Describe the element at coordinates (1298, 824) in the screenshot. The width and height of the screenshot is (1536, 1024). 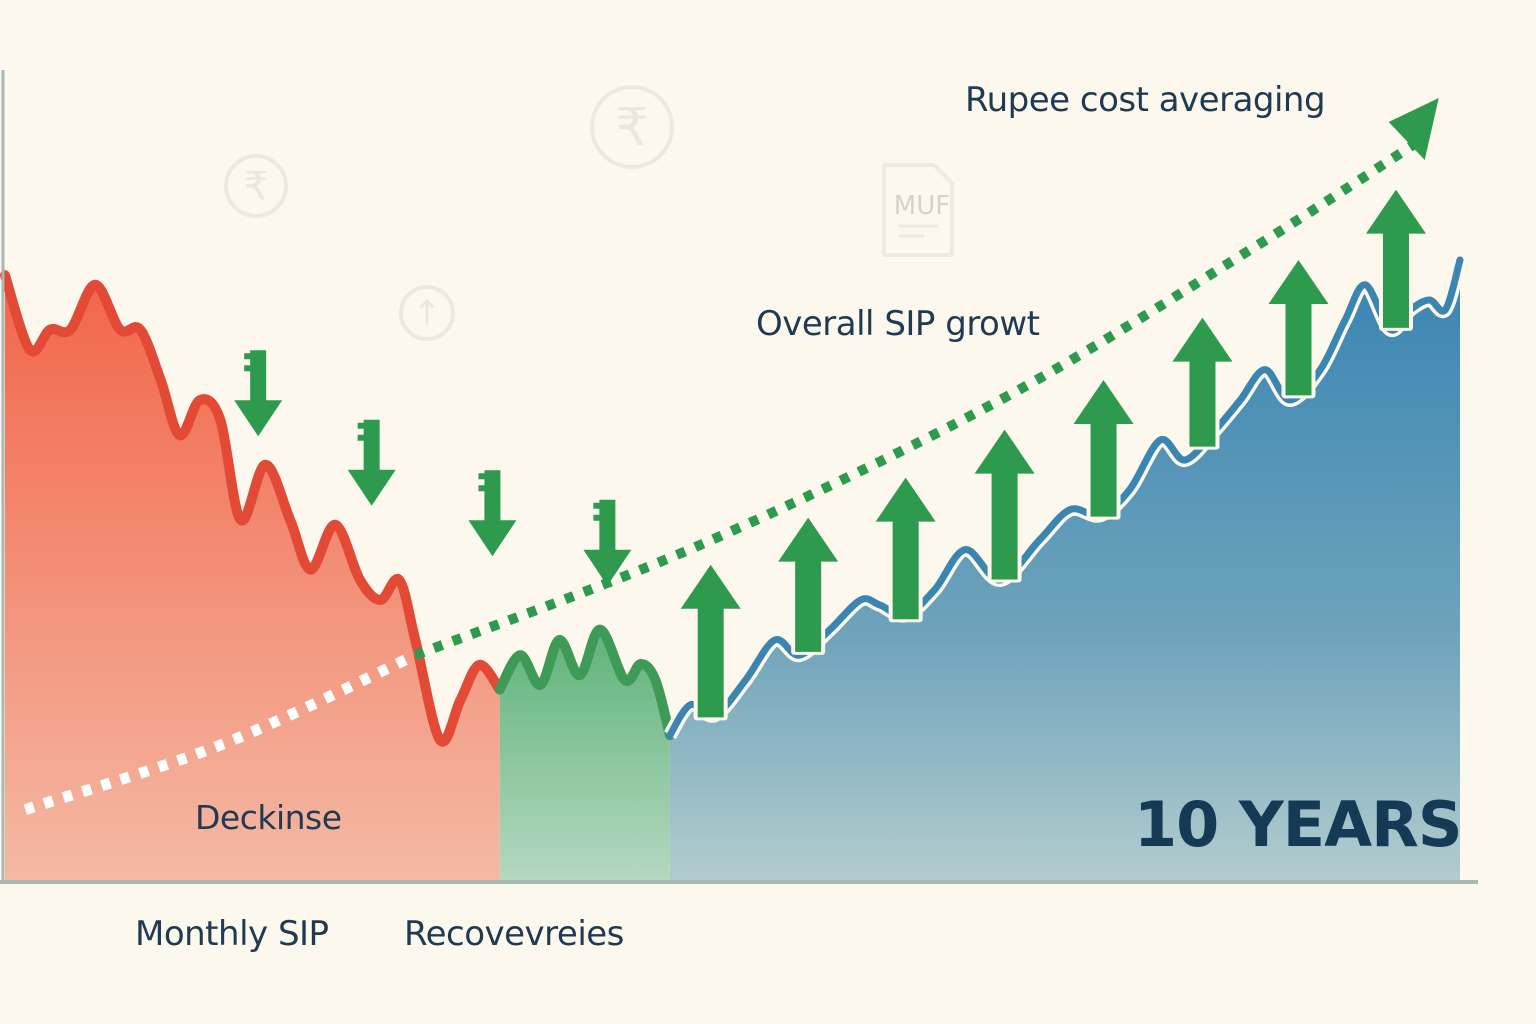
I see `label-duration: 10 YEARS` at that location.